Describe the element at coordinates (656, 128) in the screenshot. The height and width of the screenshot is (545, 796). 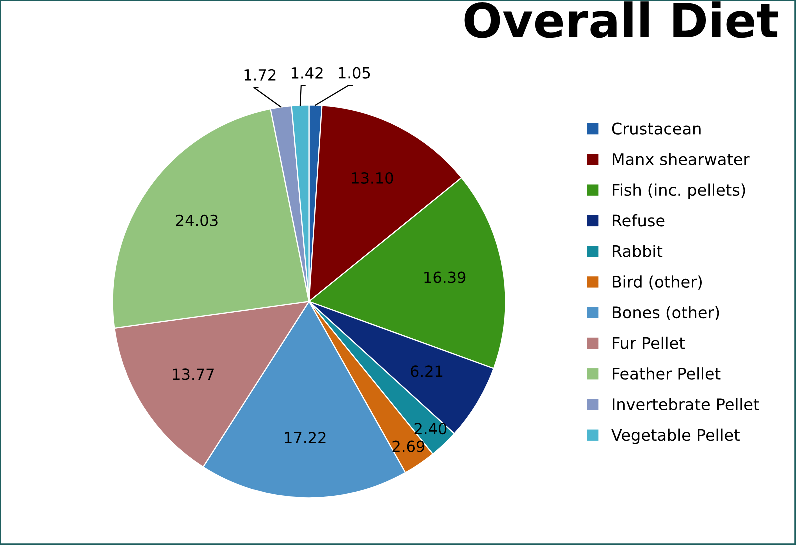
I see `legend-label: Crustacean` at that location.